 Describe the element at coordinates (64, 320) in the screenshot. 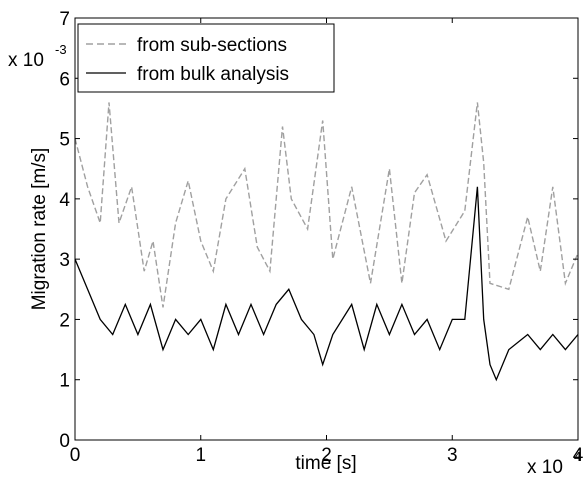

I see `y-tick-label: 2` at that location.